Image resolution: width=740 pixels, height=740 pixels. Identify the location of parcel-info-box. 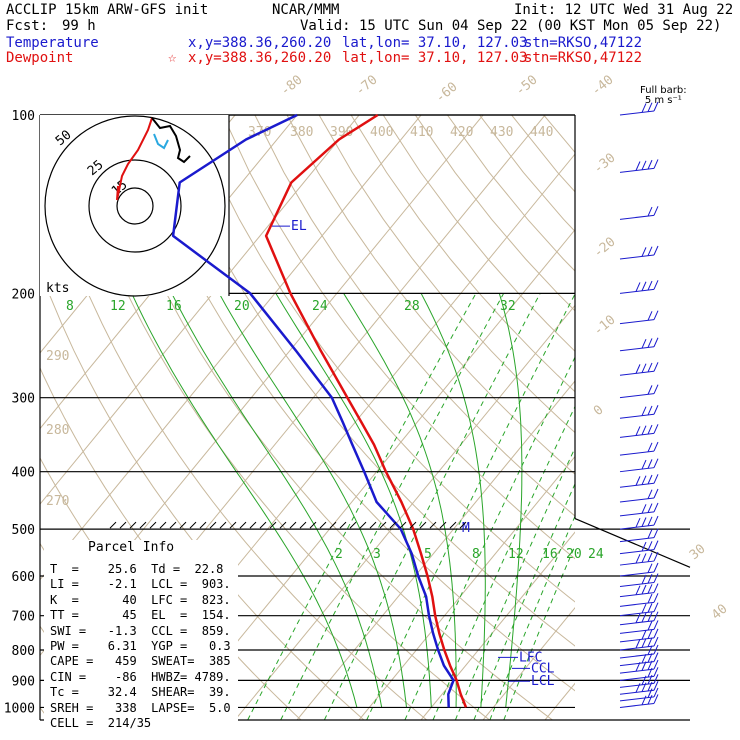
(141, 633).